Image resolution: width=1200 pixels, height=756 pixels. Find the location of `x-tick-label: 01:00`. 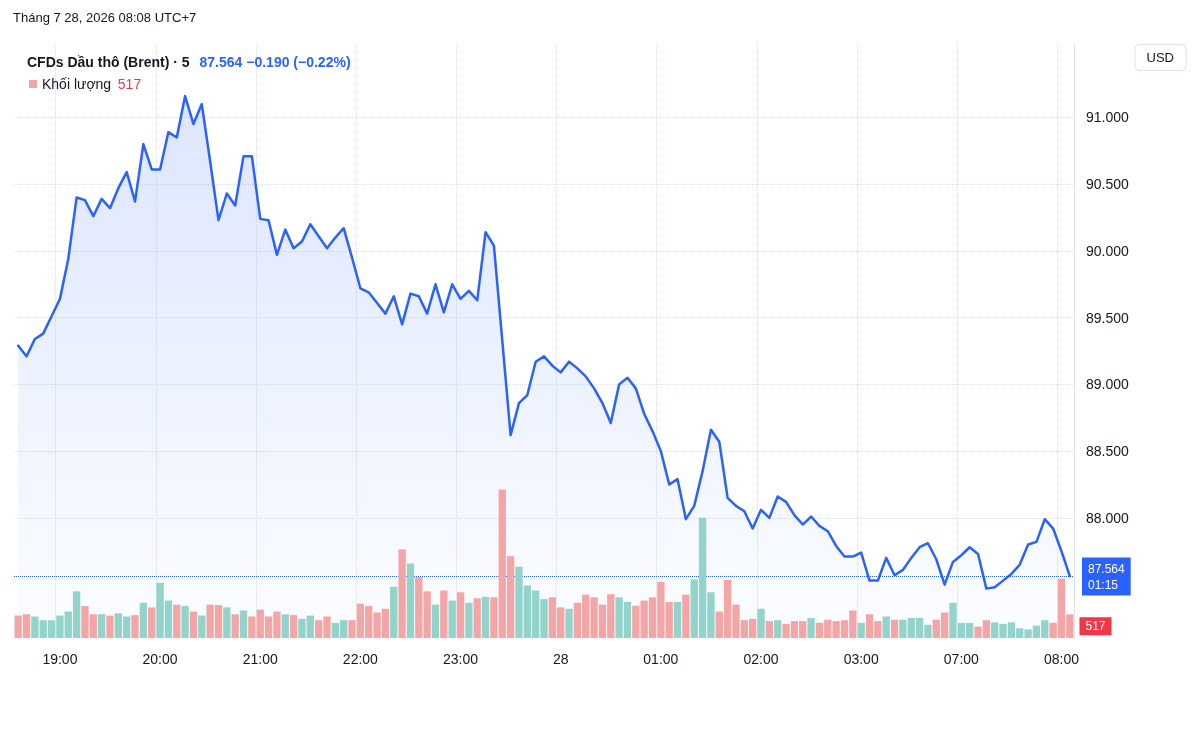

x-tick-label: 01:00 is located at coordinates (661, 659).